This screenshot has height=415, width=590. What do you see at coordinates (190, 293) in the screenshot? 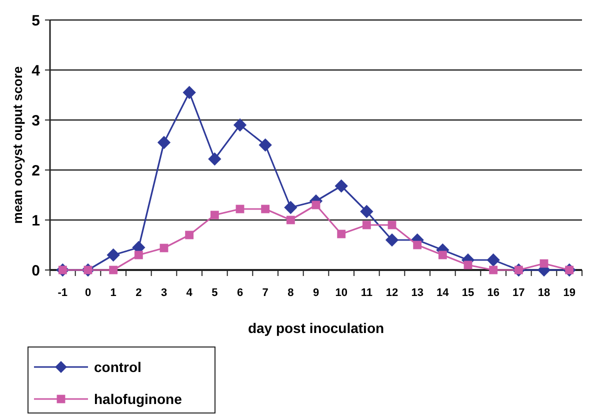
I see `x-tick-label: 4` at bounding box center [190, 293].